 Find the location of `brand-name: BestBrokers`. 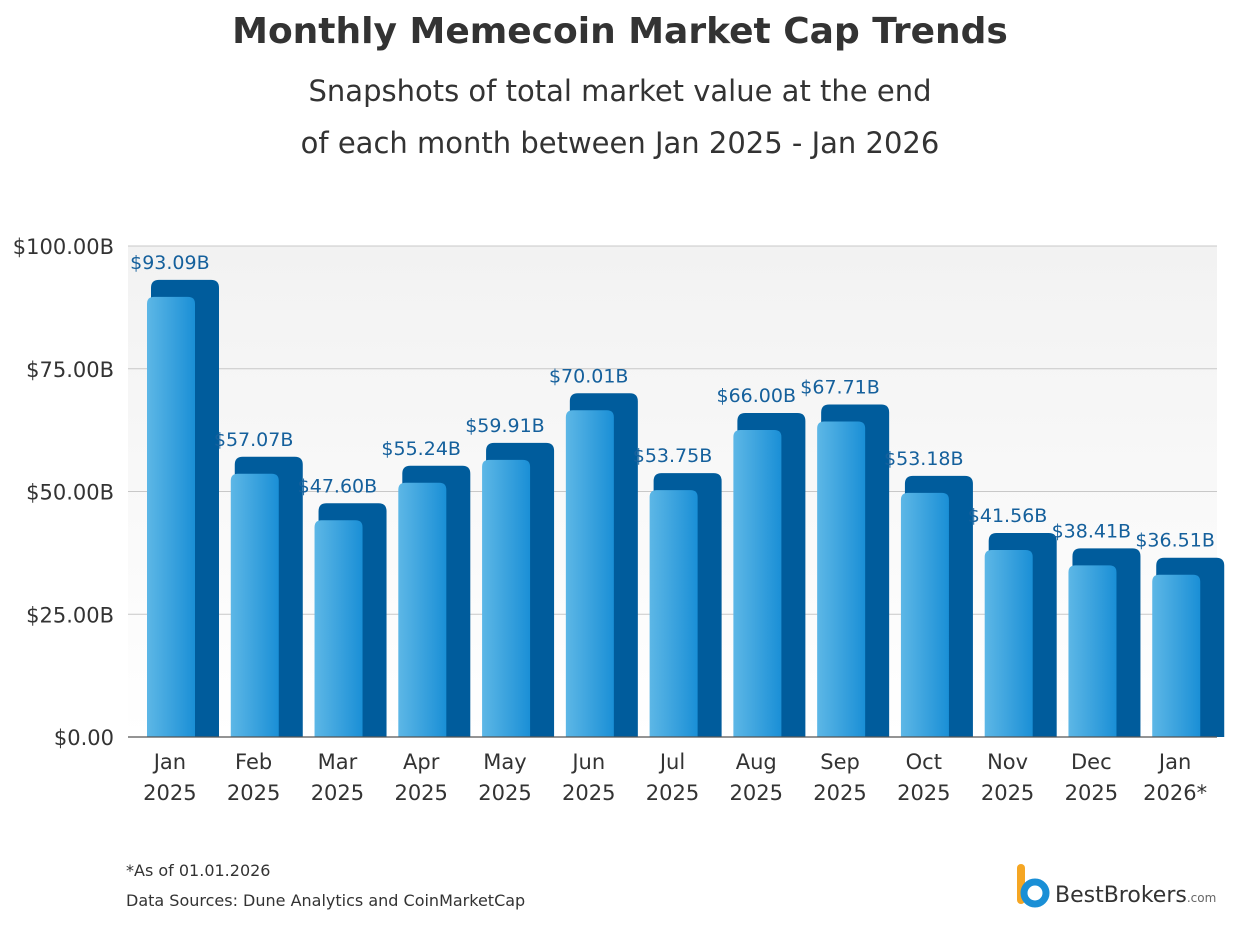

brand-name: BestBrokers is located at coordinates (1121, 895).